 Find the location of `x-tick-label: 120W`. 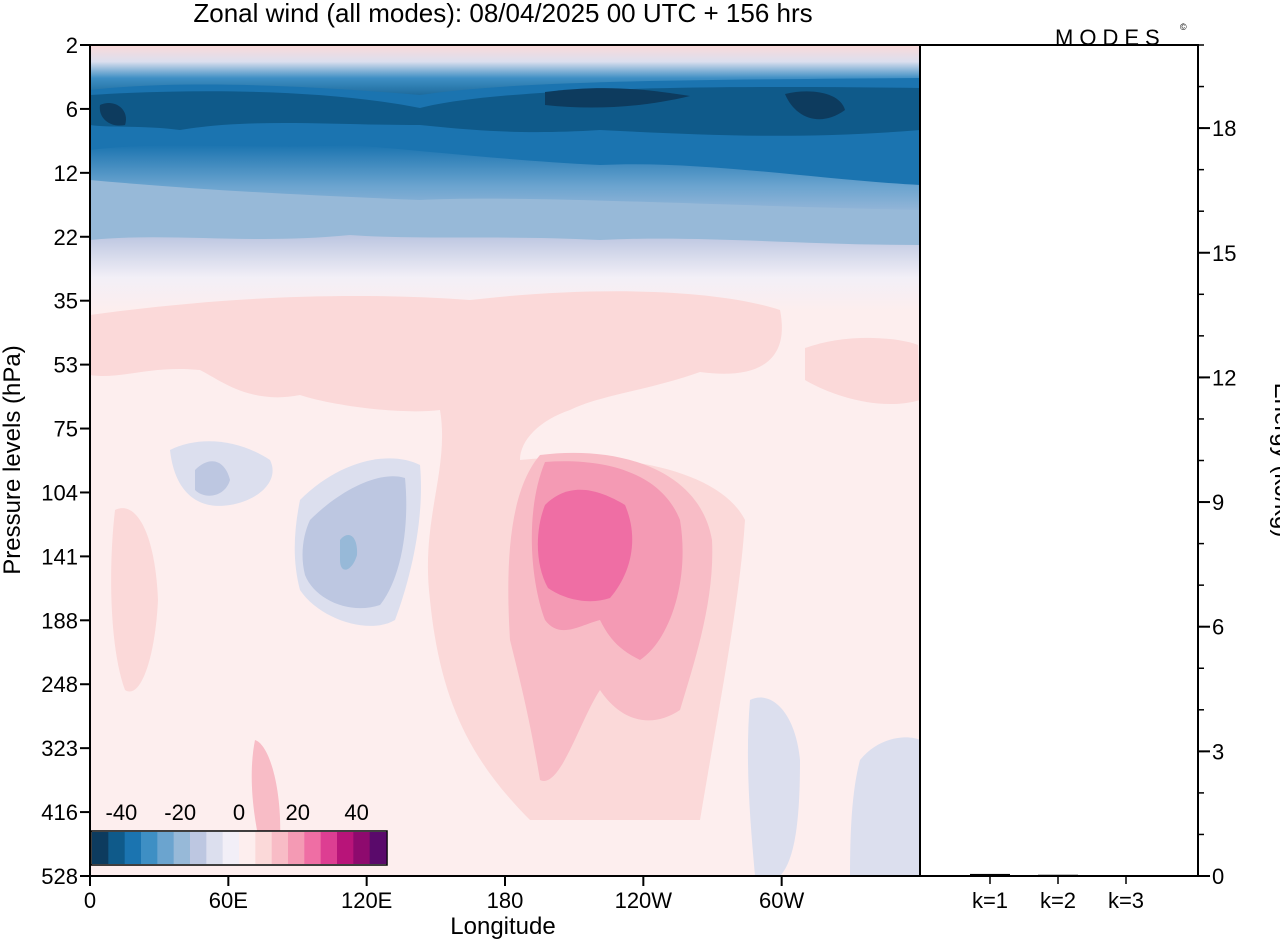

x-tick-label: 120W is located at coordinates (644, 900).